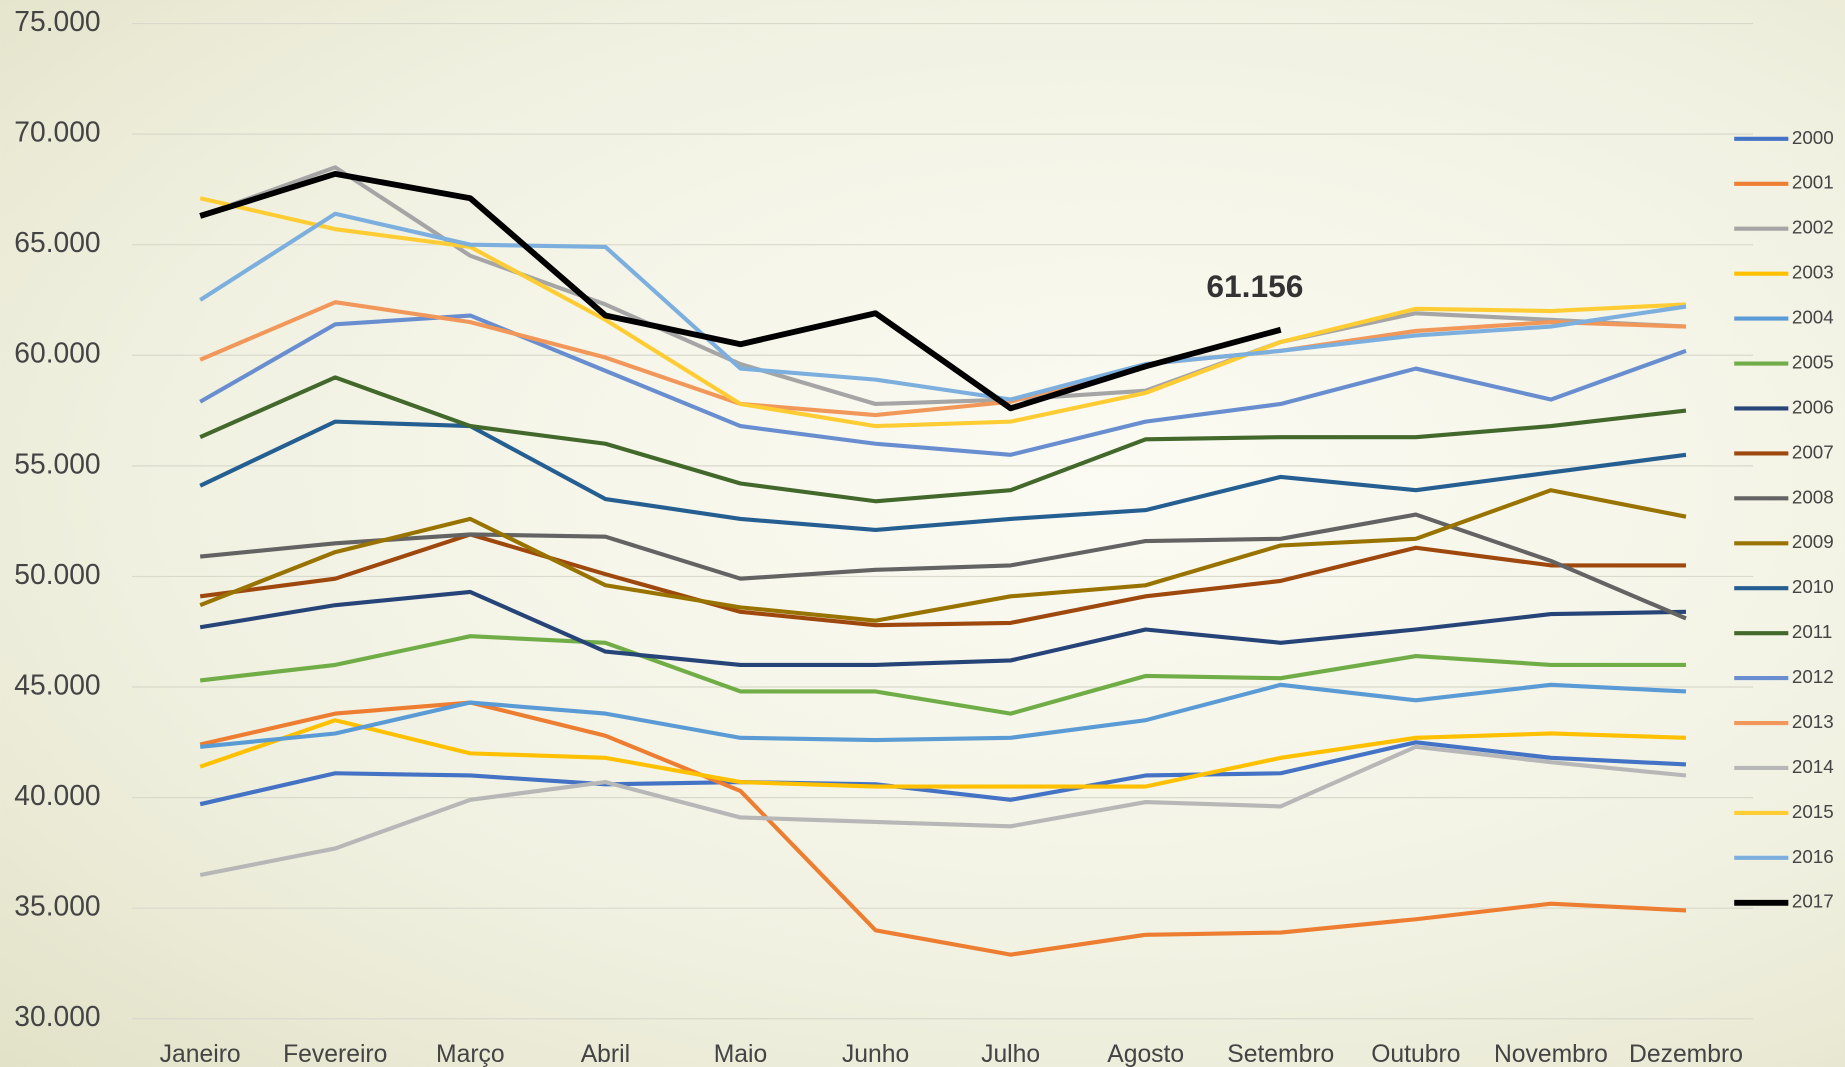 The height and width of the screenshot is (1067, 1845). I want to click on legend-label: 2000, so click(1813, 137).